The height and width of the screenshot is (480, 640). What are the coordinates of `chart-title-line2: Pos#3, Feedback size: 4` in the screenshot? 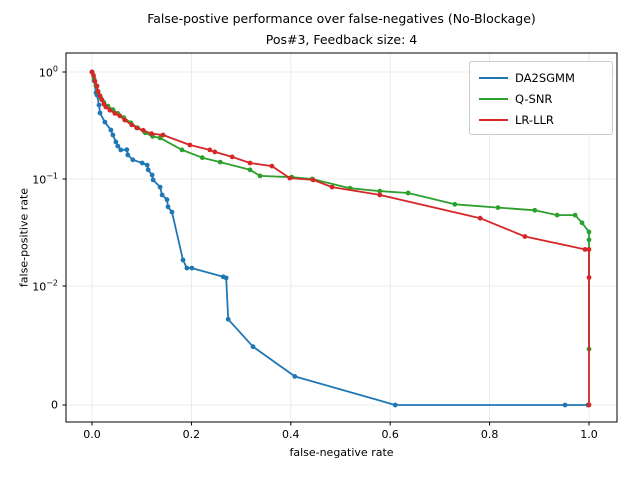 It's located at (341, 39).